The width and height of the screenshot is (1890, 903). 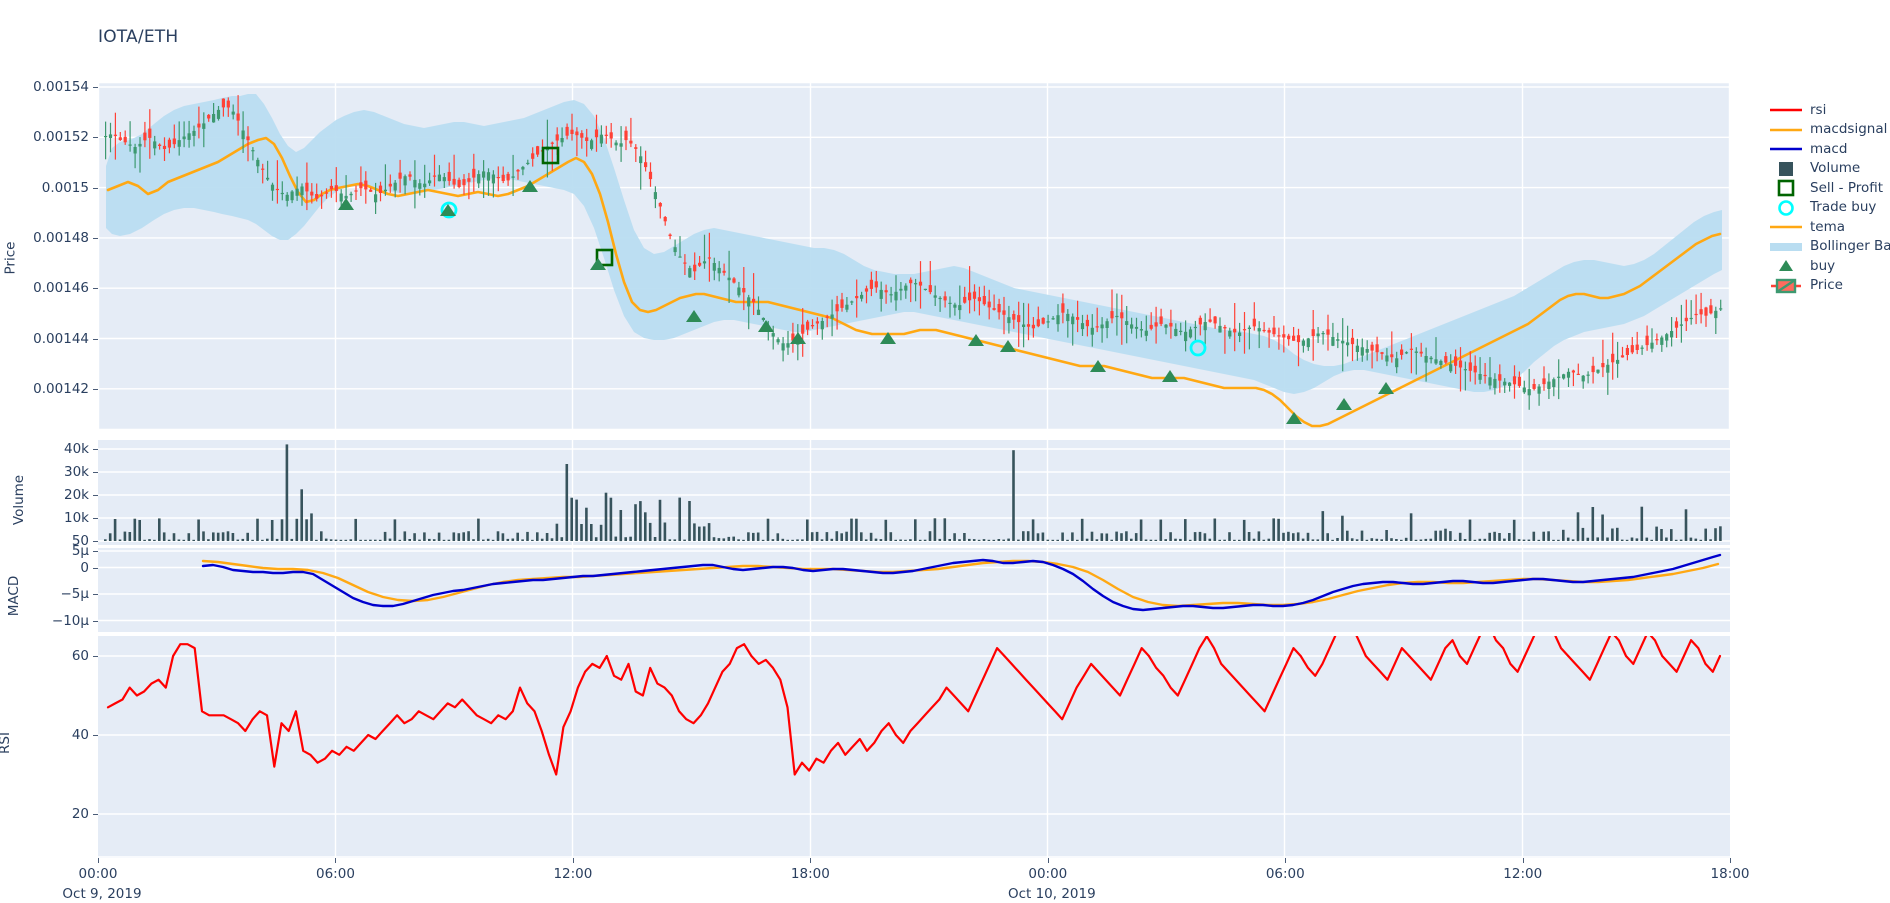 What do you see at coordinates (1828, 130) in the screenshot?
I see `legend-item-macdsignal: macdsignal` at bounding box center [1828, 130].